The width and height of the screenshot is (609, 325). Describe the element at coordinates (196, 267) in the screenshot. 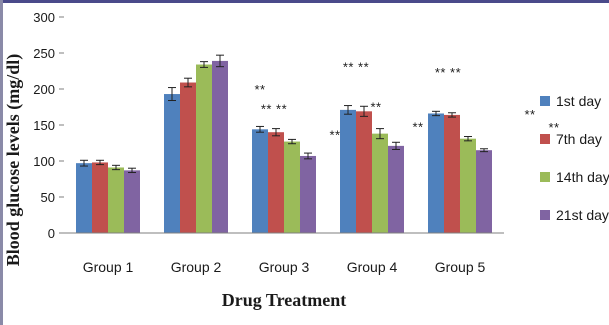

I see `x-tick-label: Group 2` at that location.